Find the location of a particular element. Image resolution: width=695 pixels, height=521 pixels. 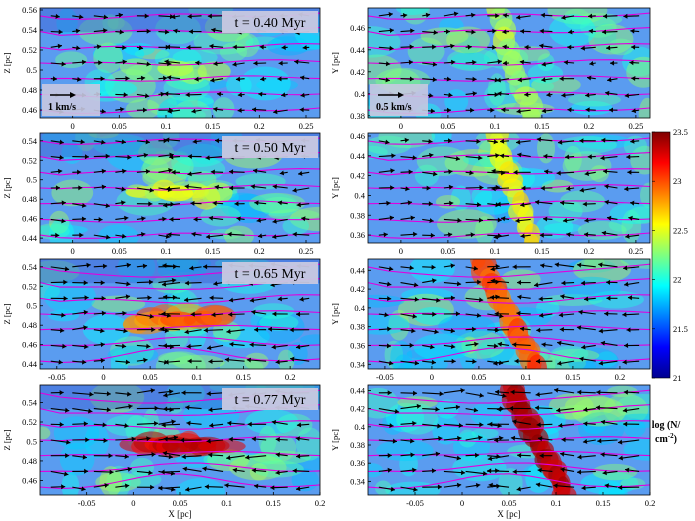

y-tick-label: 0.38 is located at coordinates (357, 327).